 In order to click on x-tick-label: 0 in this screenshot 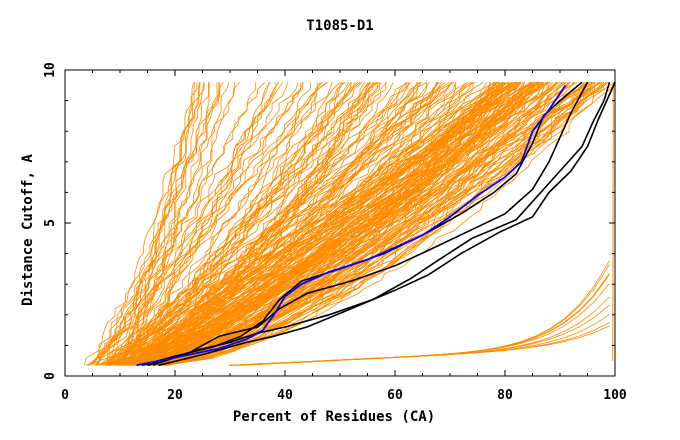, I will do `click(65, 395)`.